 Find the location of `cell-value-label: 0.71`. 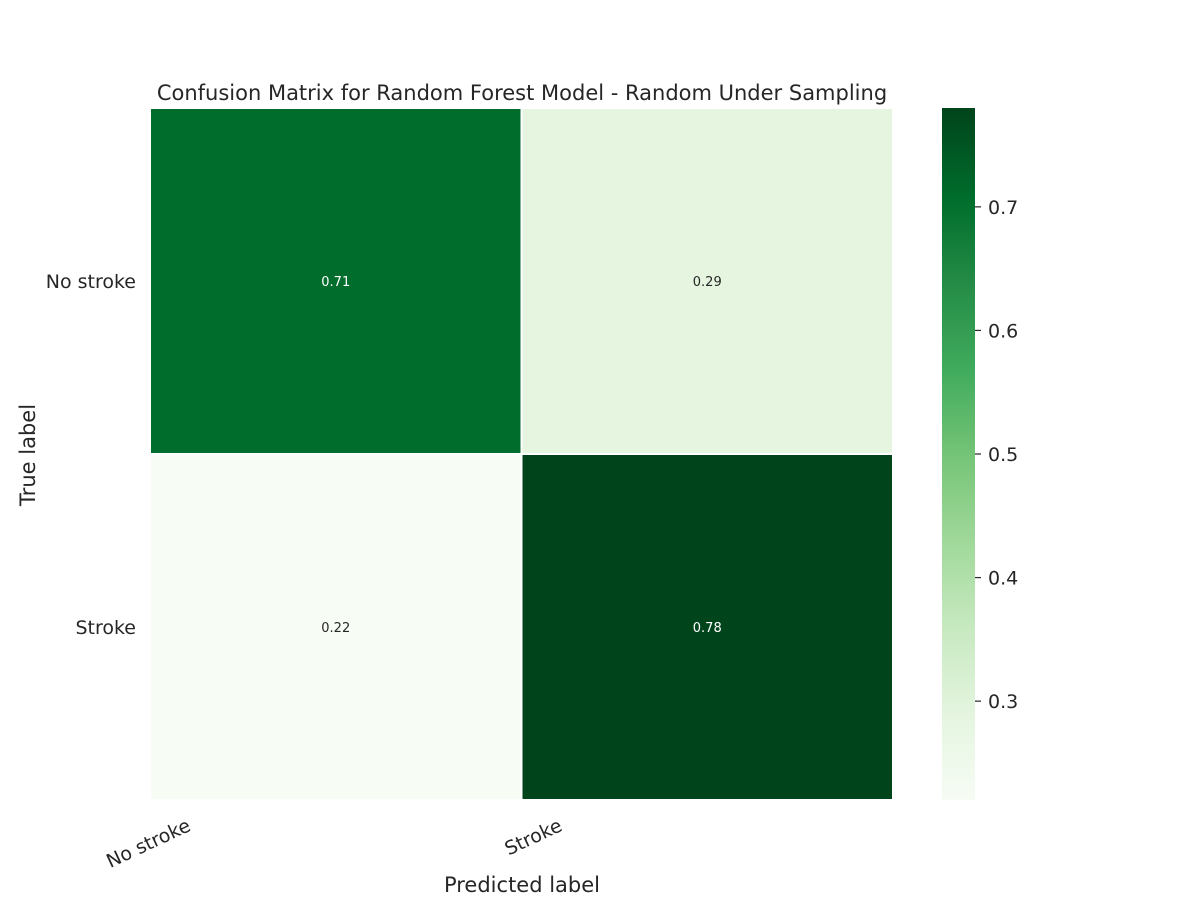

cell-value-label: 0.71 is located at coordinates (335, 282).